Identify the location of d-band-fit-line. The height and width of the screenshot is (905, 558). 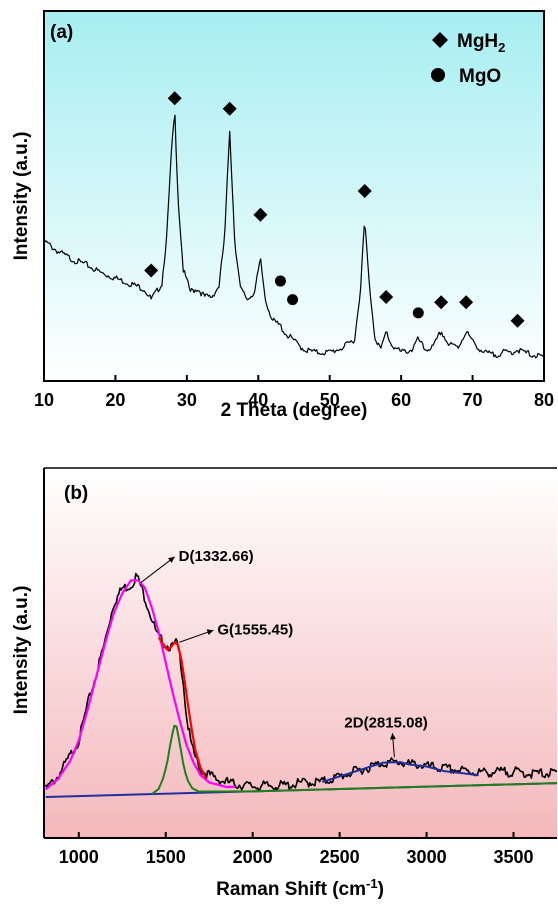
(140, 685).